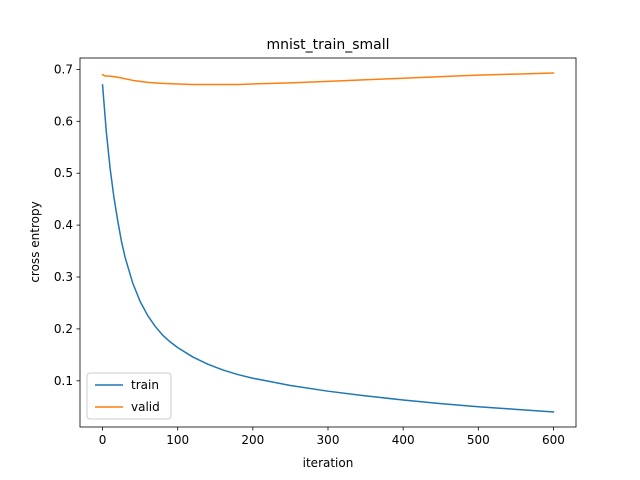 This screenshot has width=640, height=480. I want to click on chart-title: mnist_train_small, so click(327, 45).